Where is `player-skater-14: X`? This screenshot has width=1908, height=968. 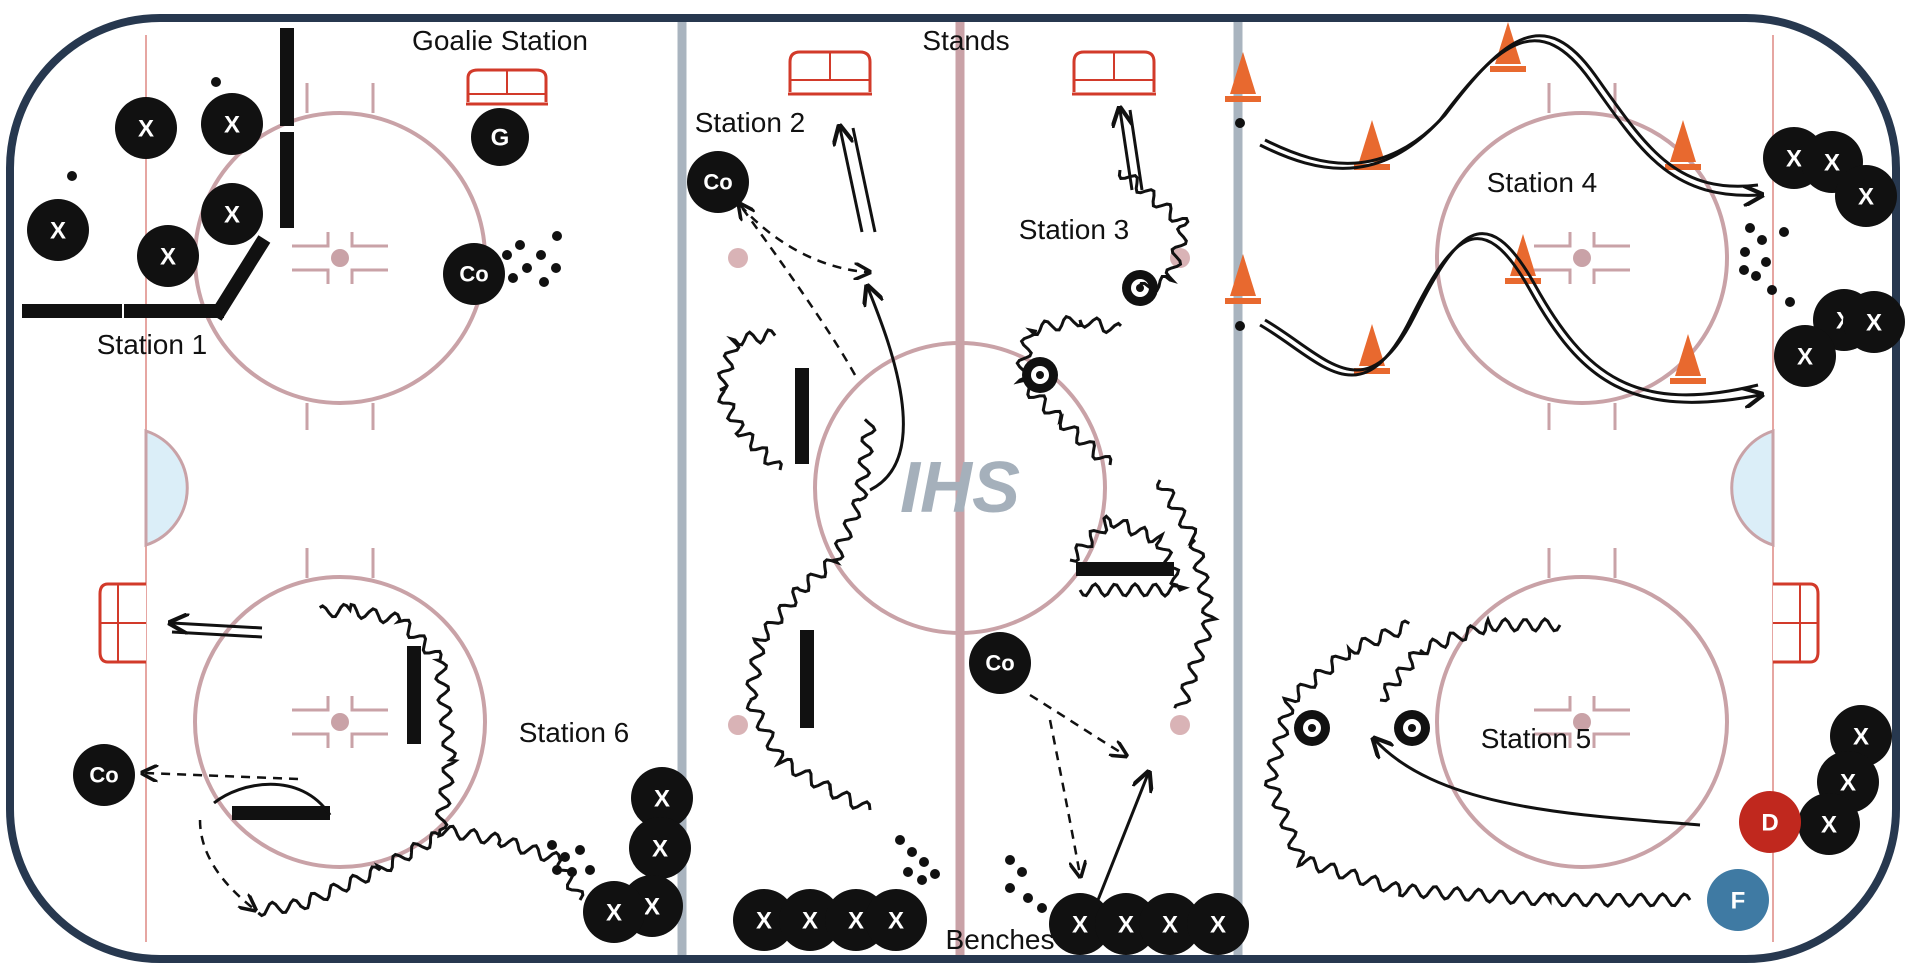 player-skater-14: X is located at coordinates (1829, 824).